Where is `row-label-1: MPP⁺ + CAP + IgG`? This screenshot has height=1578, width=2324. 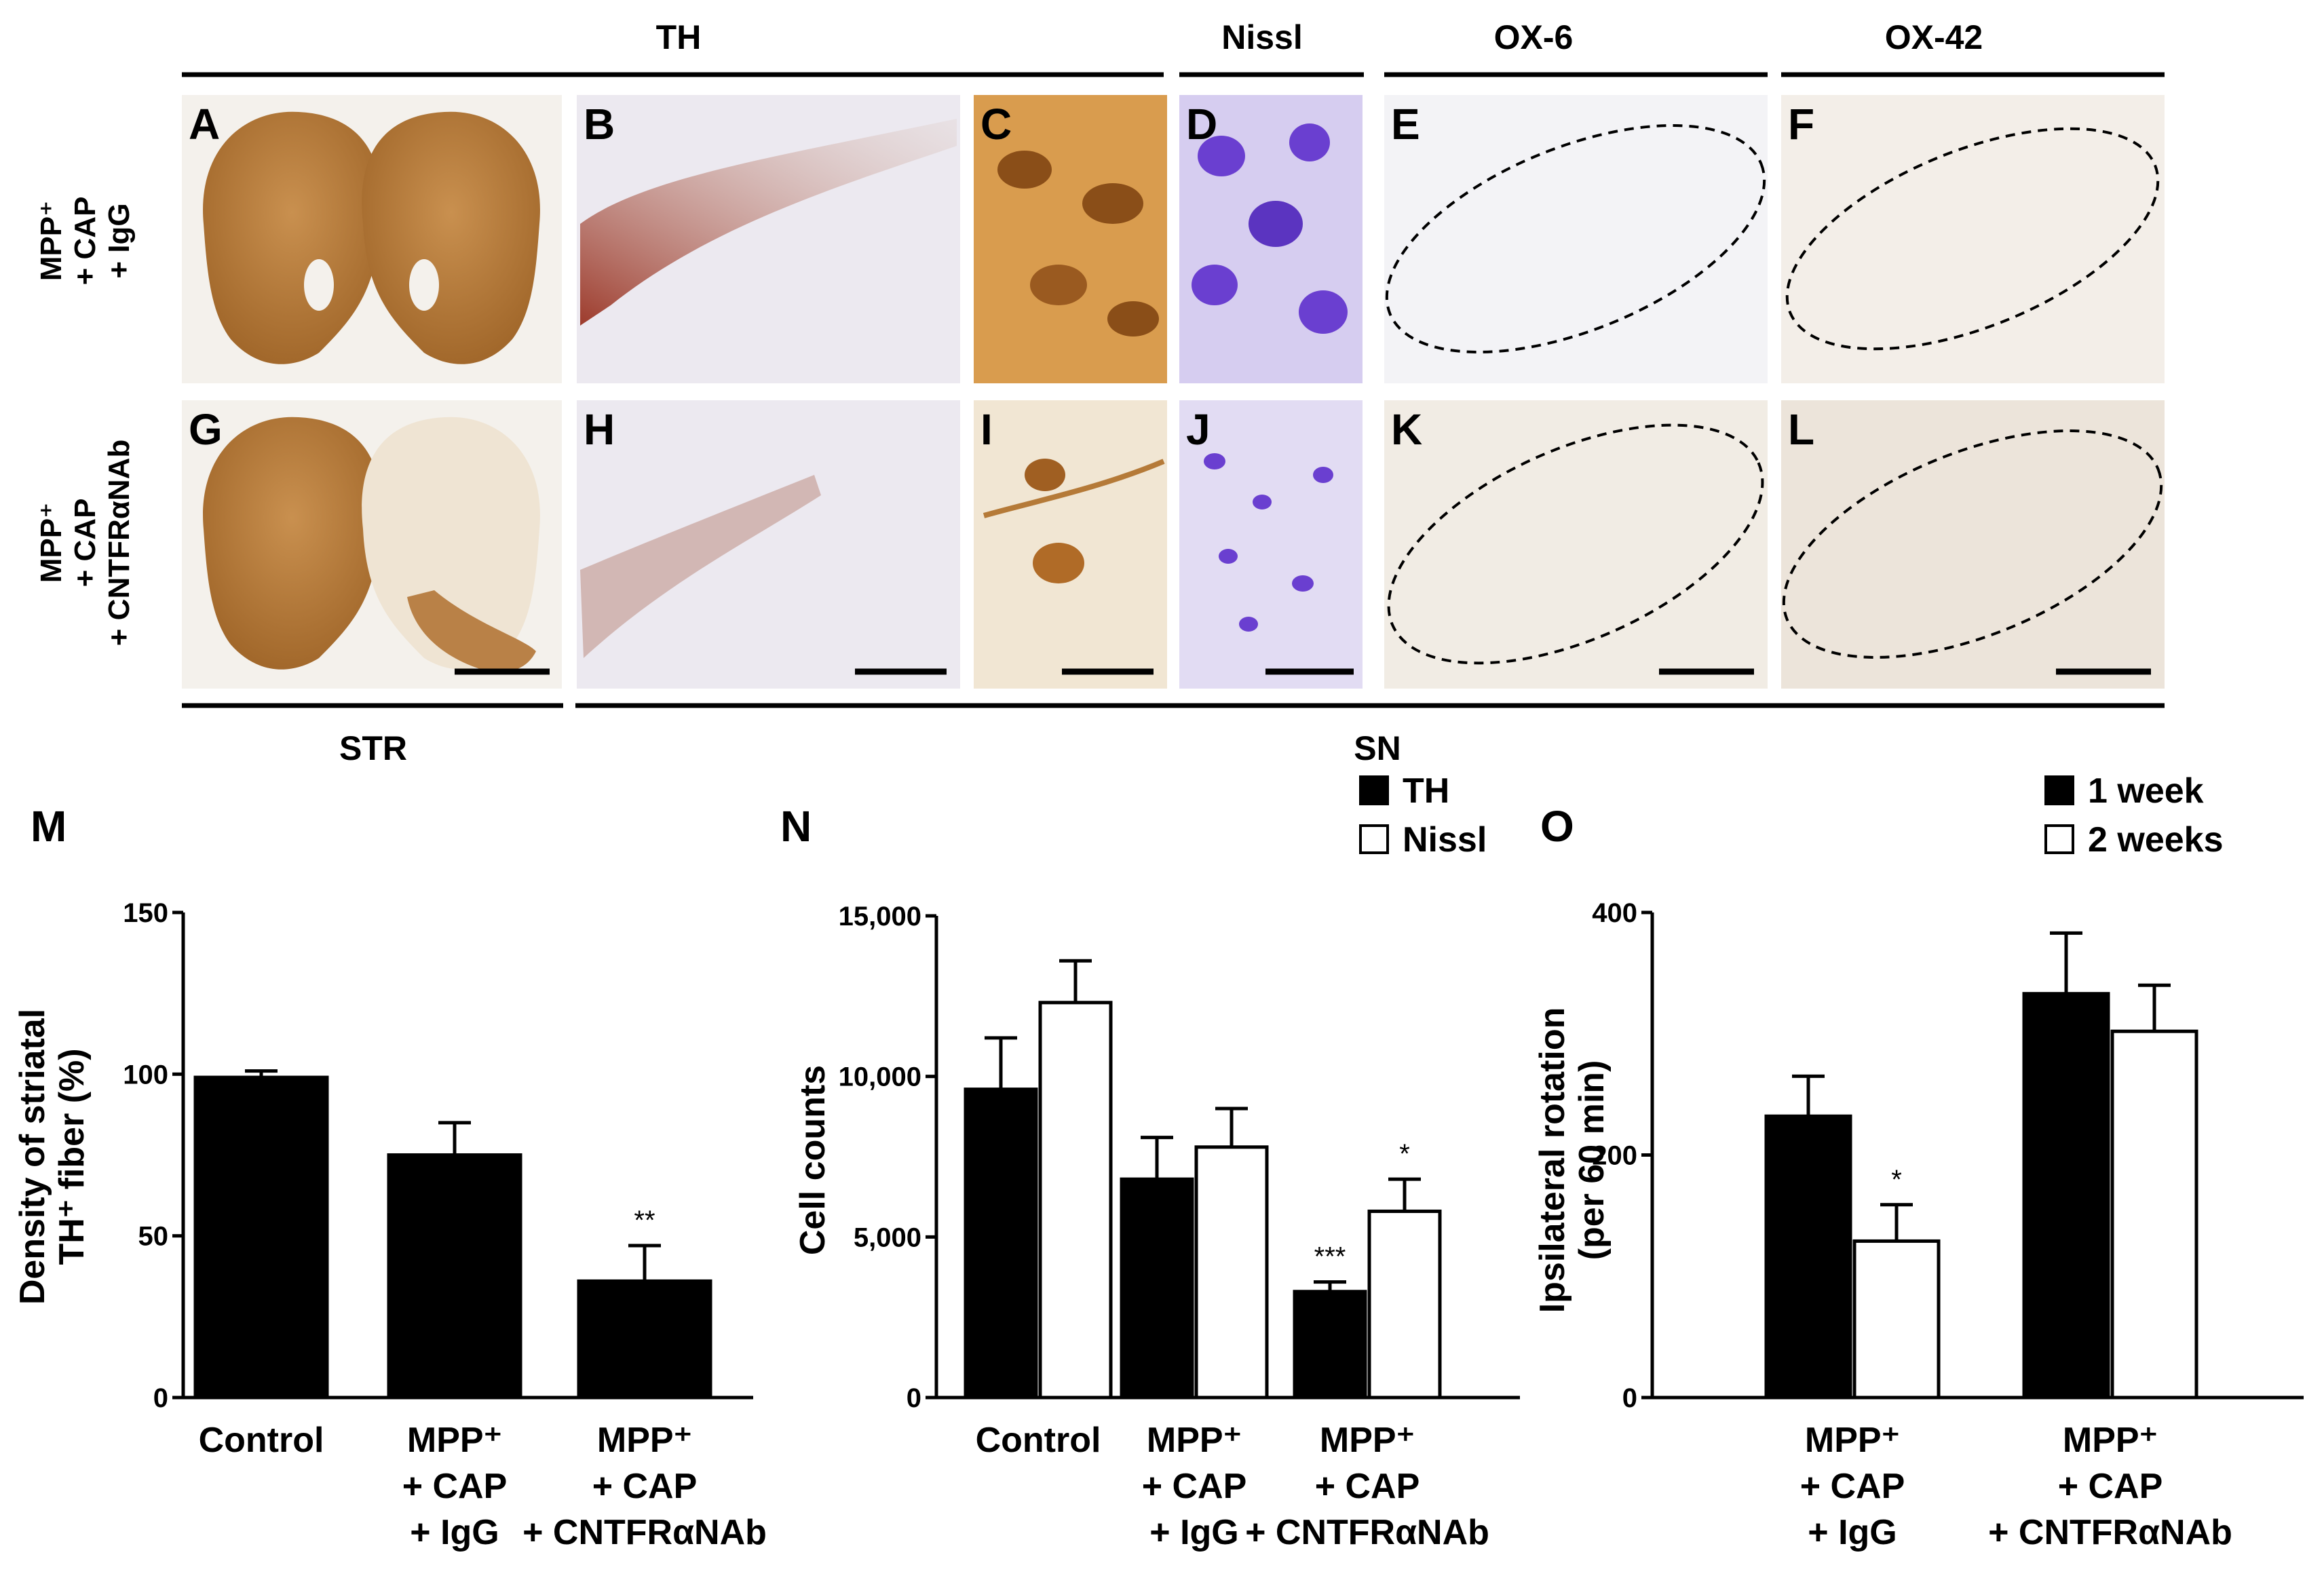
row-label-1: MPP⁺ + CAP + IgG is located at coordinates (85, 241).